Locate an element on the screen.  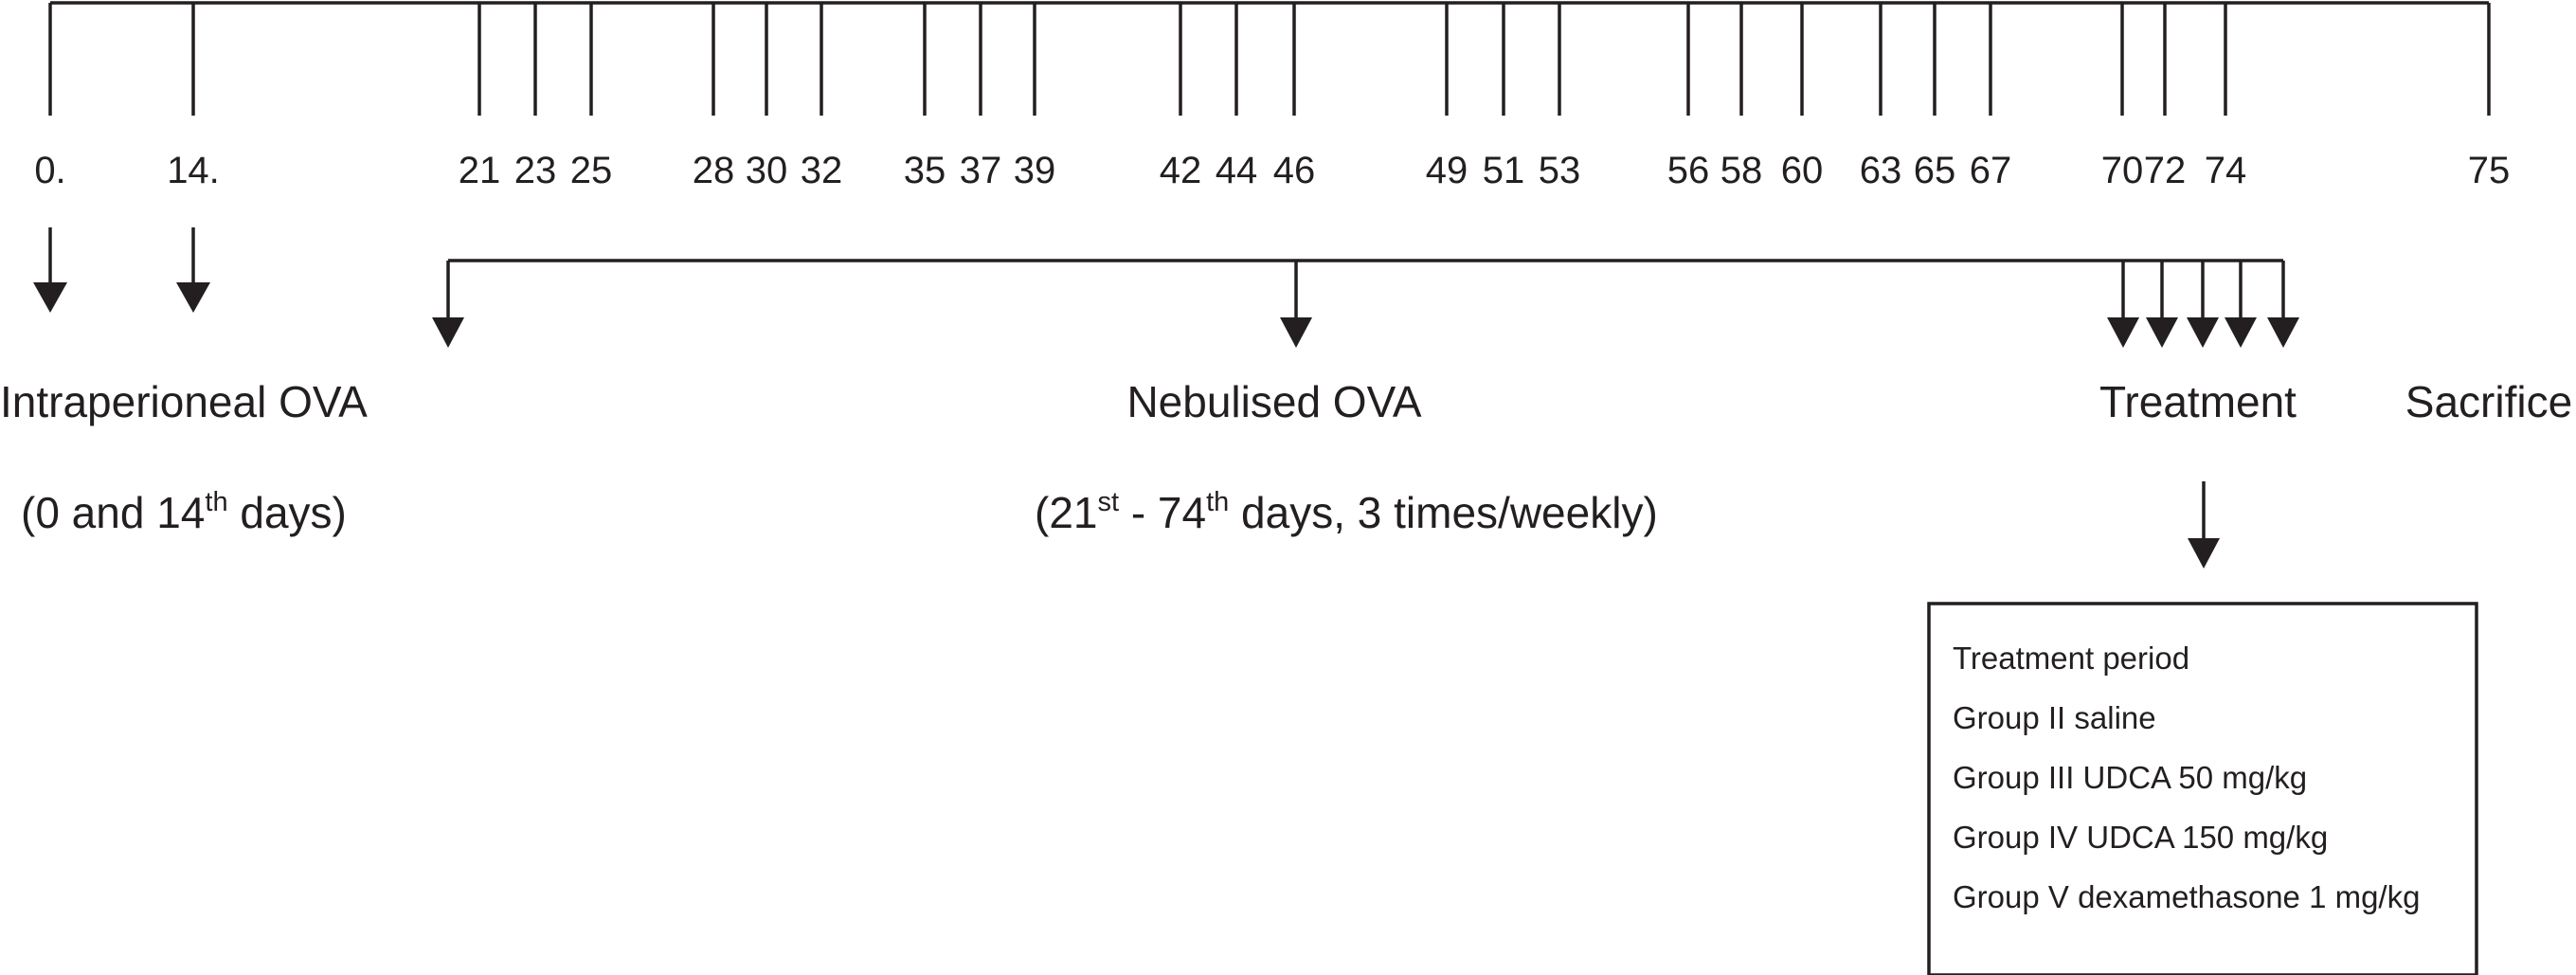
treatment-period-box is located at coordinates (2202, 788).